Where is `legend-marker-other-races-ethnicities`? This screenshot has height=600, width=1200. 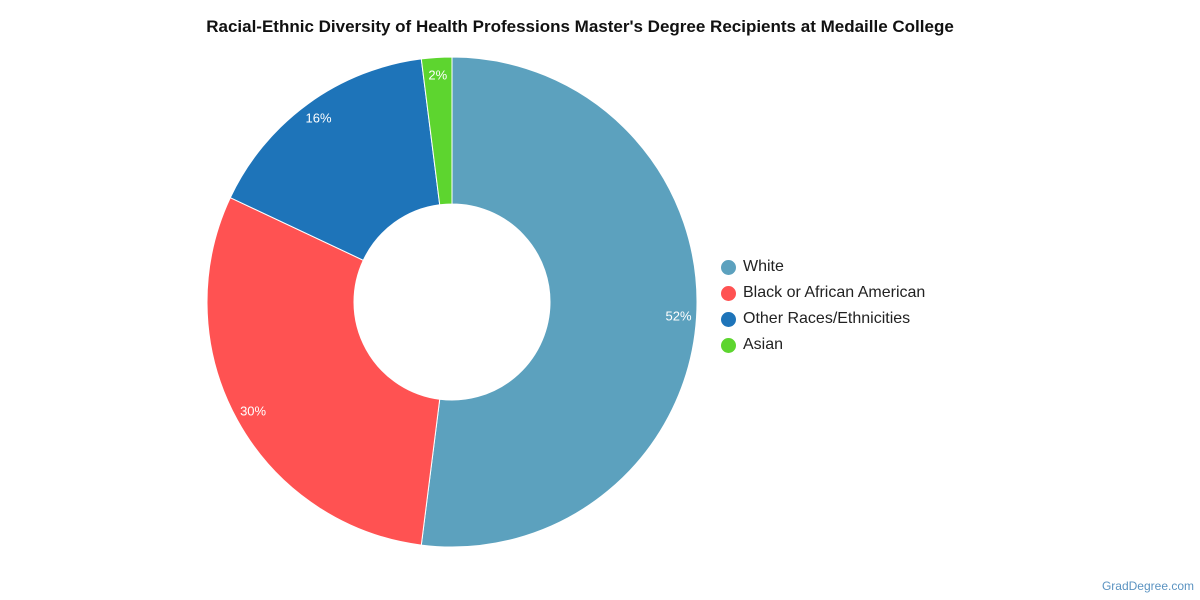
legend-marker-other-races-ethnicities is located at coordinates (728, 319).